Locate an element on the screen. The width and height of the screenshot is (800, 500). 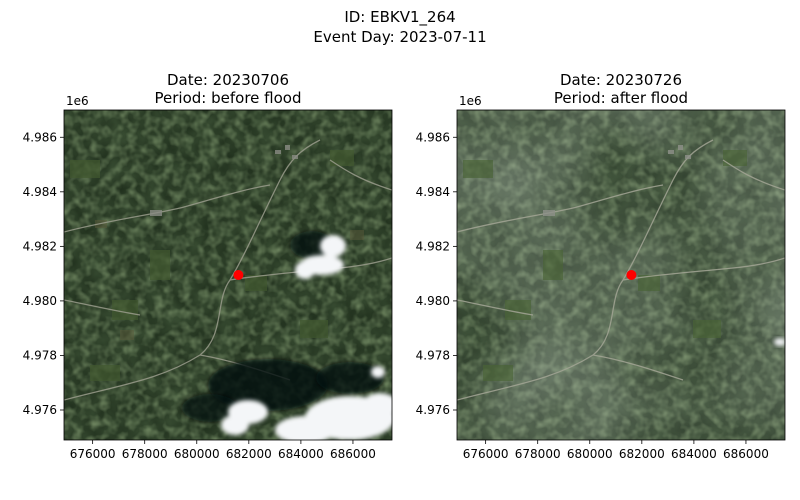
panel-before-title-date: Date: 20230706 is located at coordinates (228, 80).